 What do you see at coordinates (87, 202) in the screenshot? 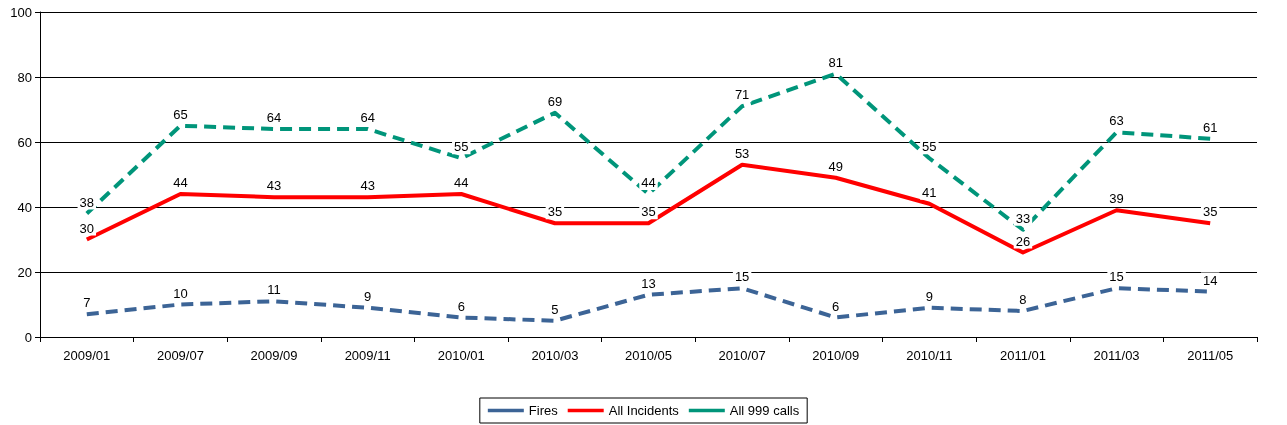
I see `data-label: 38` at bounding box center [87, 202].